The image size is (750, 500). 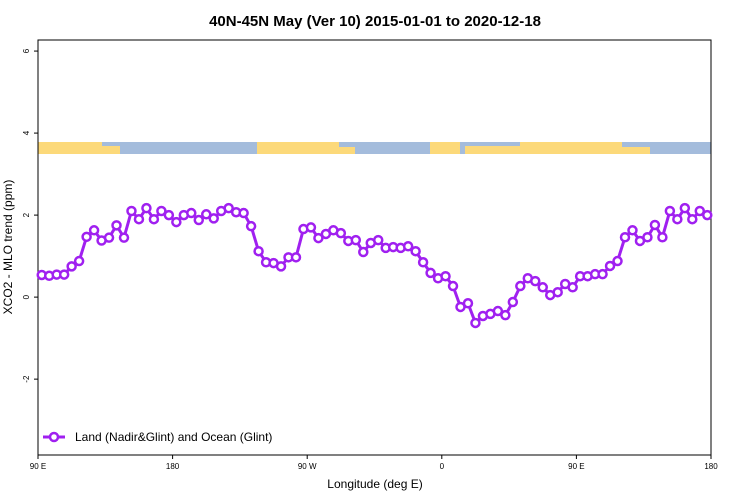 What do you see at coordinates (26, 50) in the screenshot?
I see `y-tick-label: 6` at bounding box center [26, 50].